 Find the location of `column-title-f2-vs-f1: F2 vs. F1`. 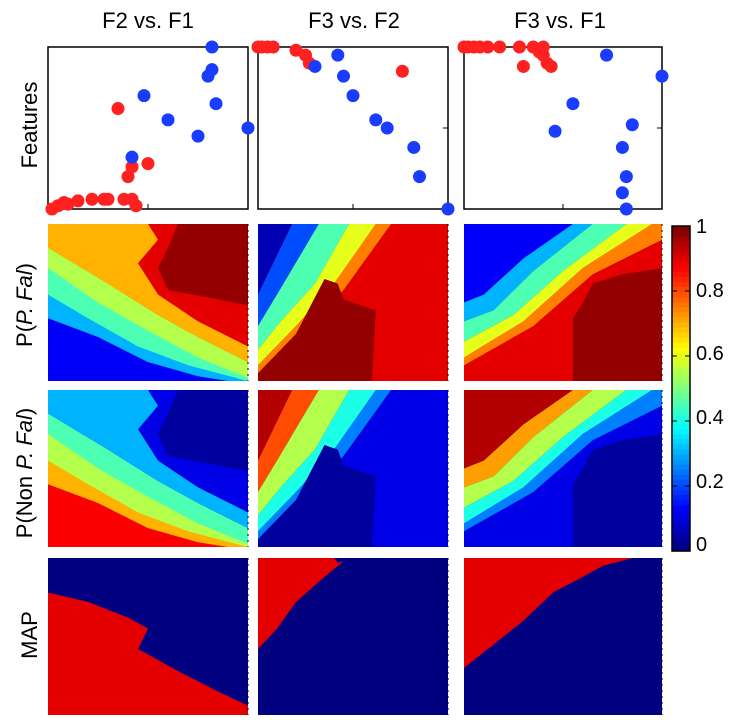

column-title-f2-vs-f1: F2 vs. F1 is located at coordinates (148, 20).